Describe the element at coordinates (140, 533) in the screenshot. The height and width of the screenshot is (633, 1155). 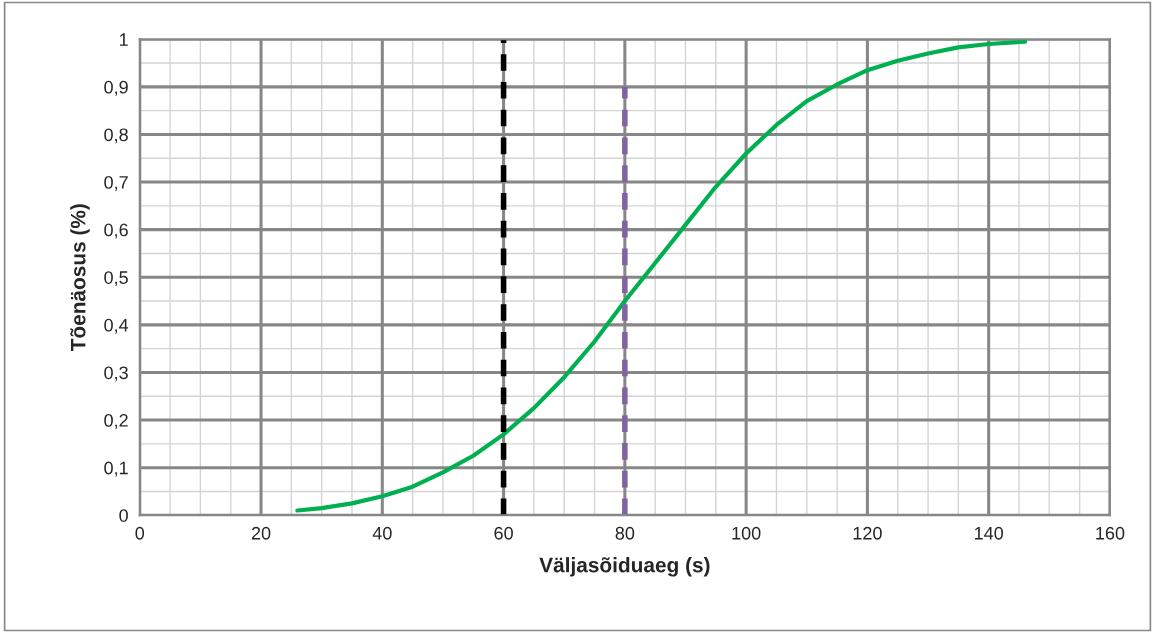
I see `x-tick-label: 0` at that location.